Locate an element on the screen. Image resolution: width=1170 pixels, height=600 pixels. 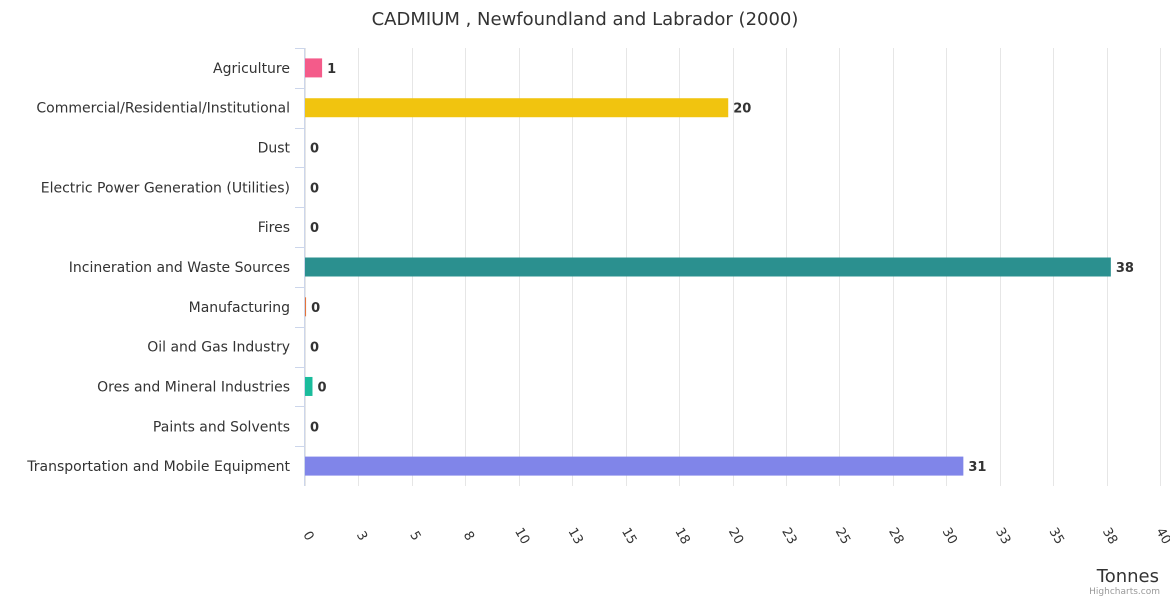
data-label-paints-and-solvents: 0 is located at coordinates (314, 427).